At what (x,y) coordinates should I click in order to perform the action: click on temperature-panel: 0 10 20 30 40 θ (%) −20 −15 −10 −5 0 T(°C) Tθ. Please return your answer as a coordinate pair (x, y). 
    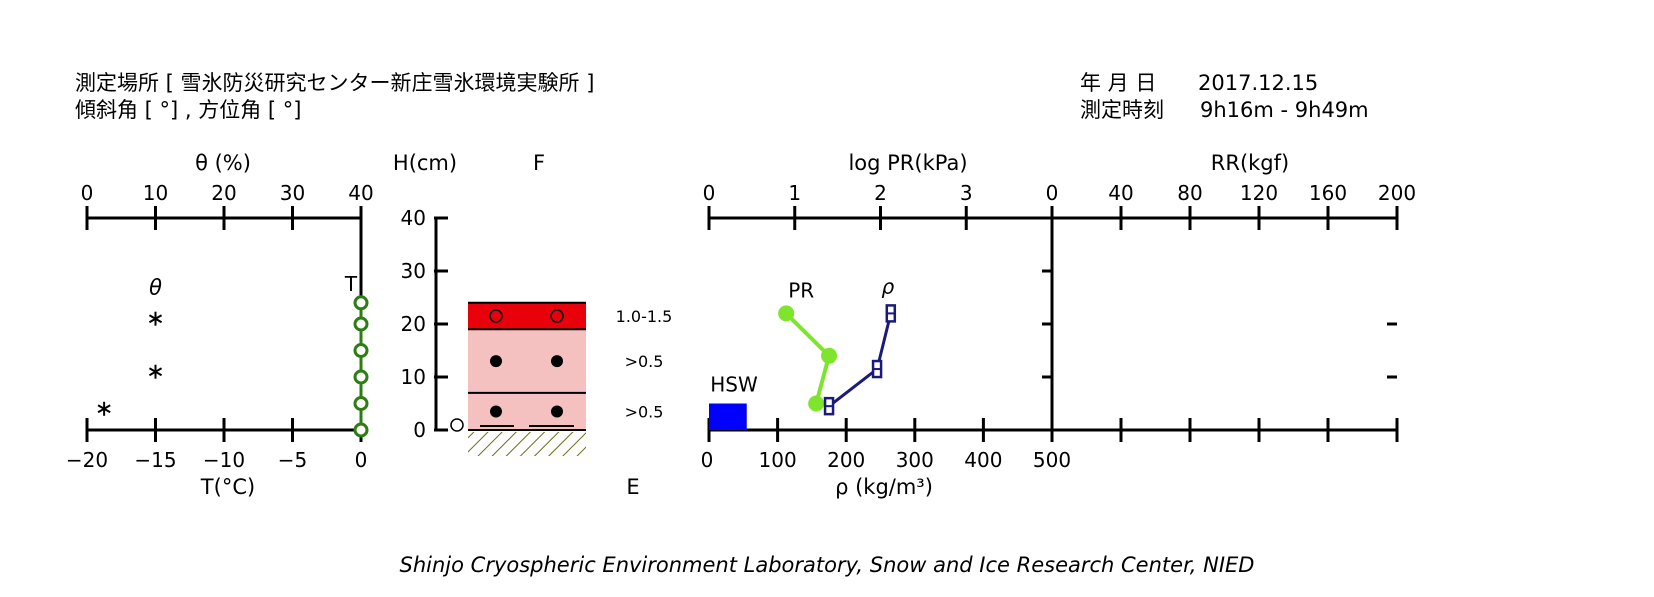
    Looking at the image, I should click on (220, 325).